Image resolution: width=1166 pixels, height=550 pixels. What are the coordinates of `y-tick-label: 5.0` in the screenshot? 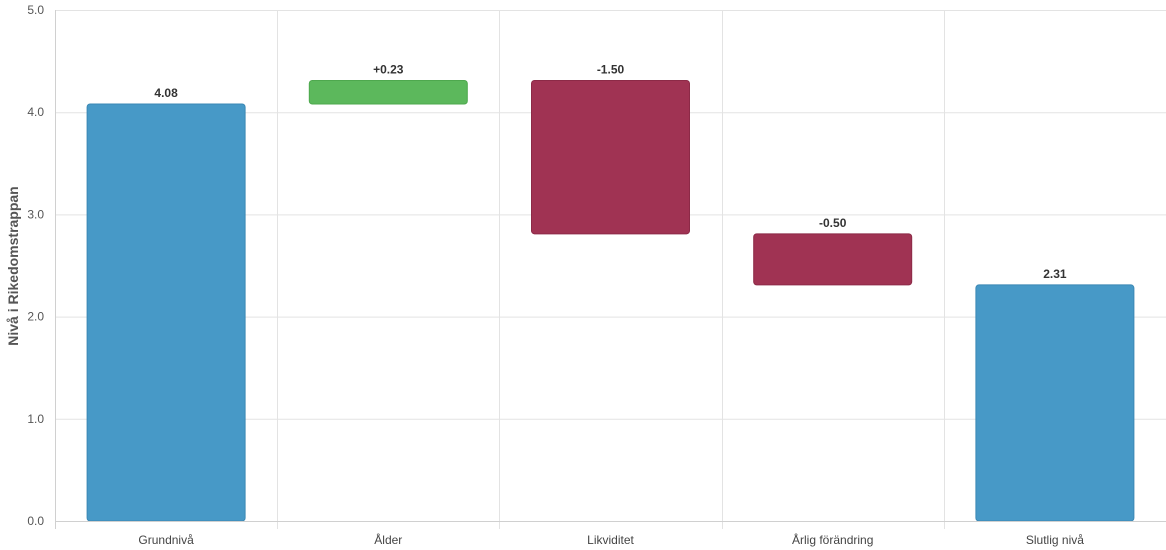 It's located at (35, 10).